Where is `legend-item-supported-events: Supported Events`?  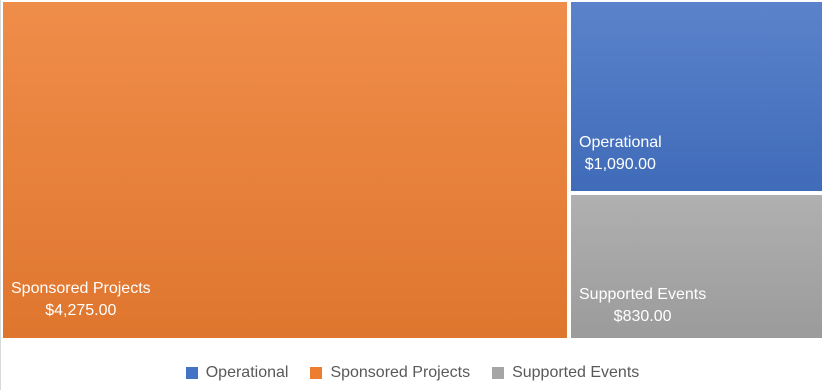 legend-item-supported-events: Supported Events is located at coordinates (565, 373).